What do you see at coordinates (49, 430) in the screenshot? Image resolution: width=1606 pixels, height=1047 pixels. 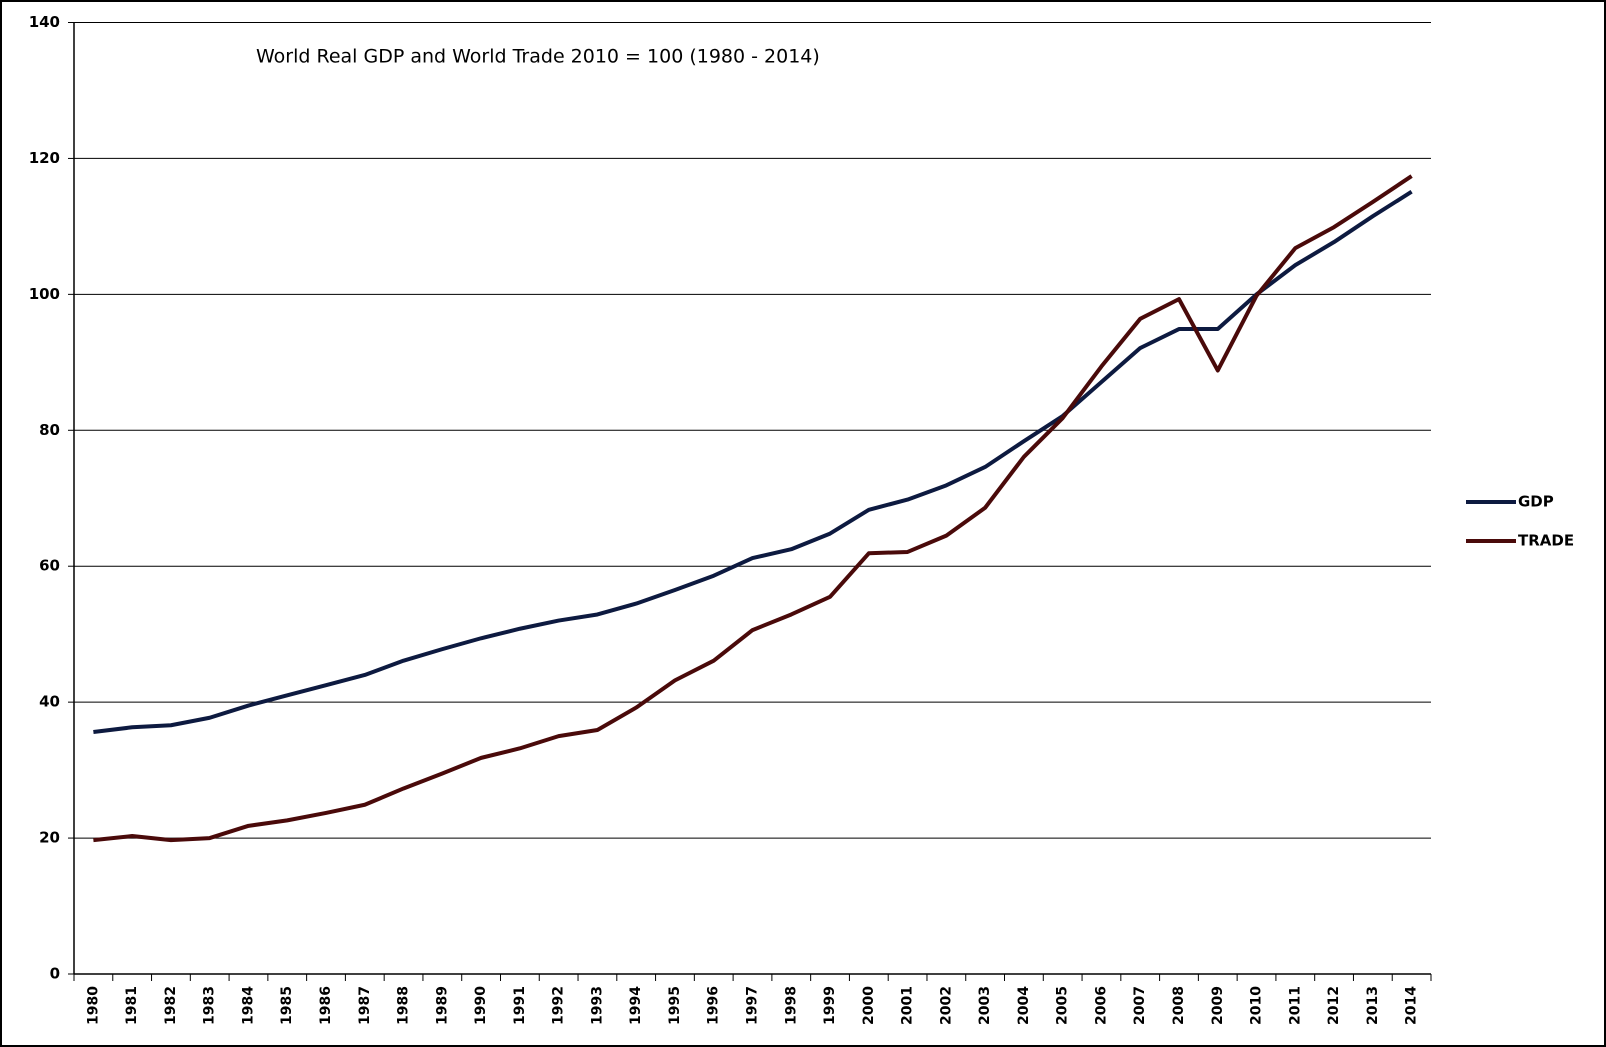 I see `y-tick-label: 80` at bounding box center [49, 430].